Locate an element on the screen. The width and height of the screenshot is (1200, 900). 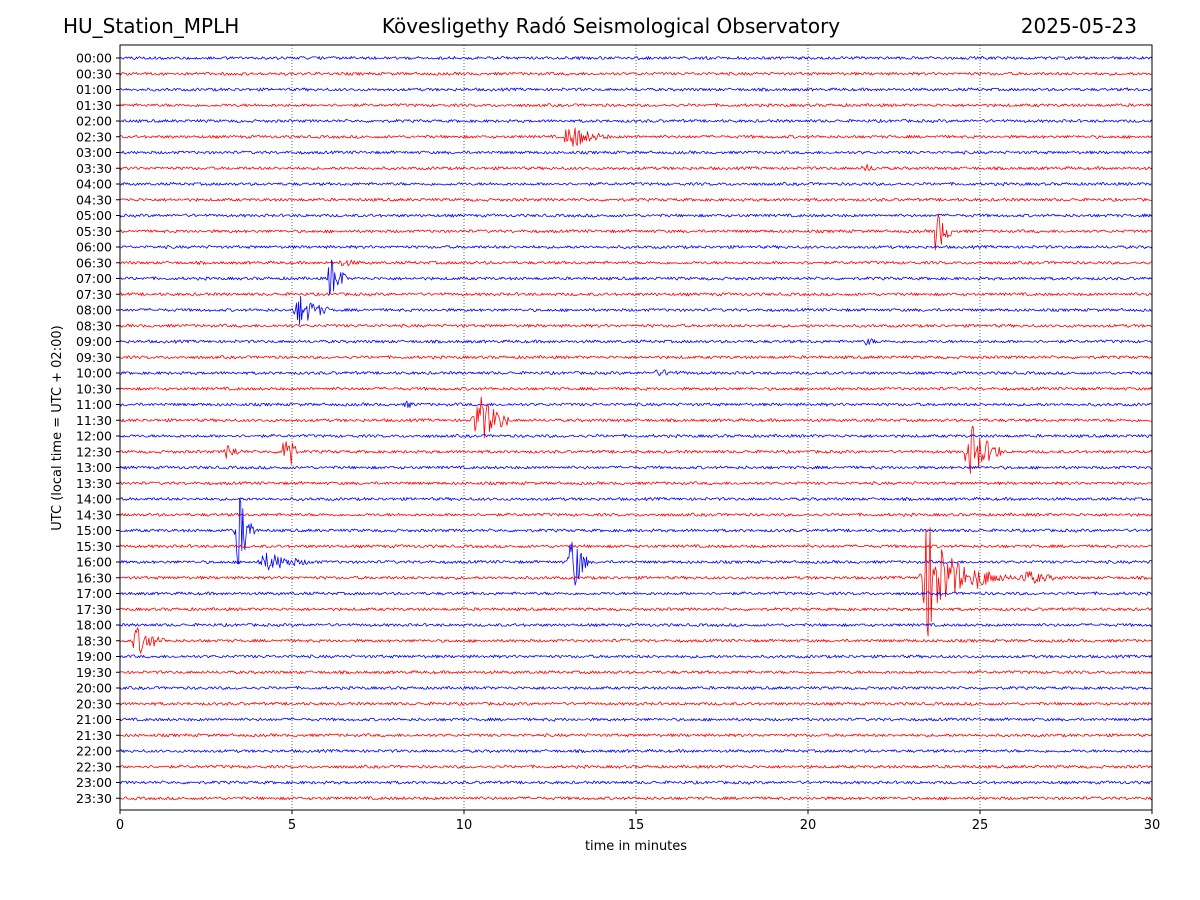
x-axis-label: time in minutes is located at coordinates (636, 846).